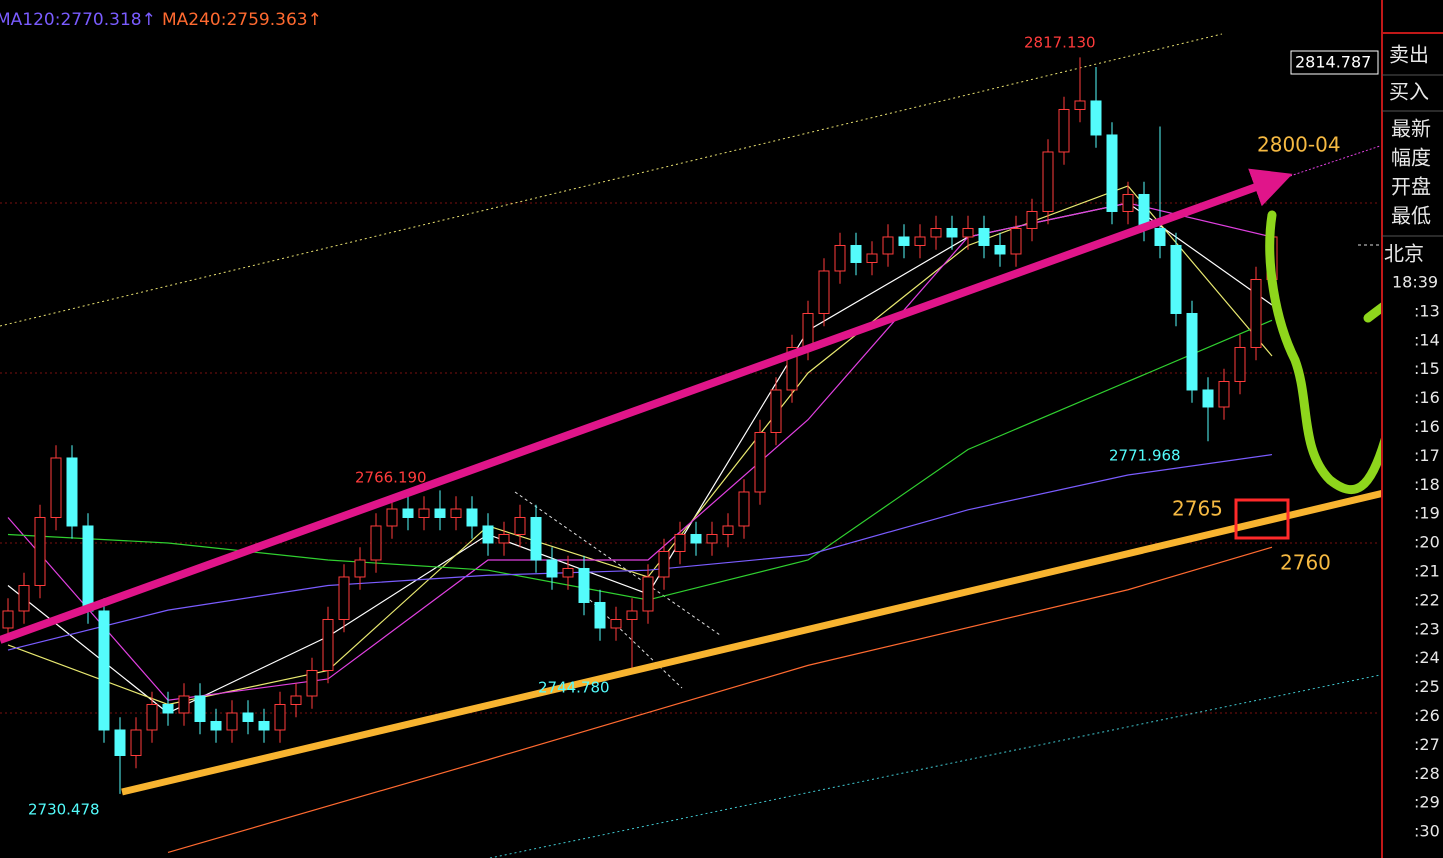 The width and height of the screenshot is (1443, 858). Describe the element at coordinates (1411, 158) in the screenshot. I see `quote-label: 幅度` at that location.